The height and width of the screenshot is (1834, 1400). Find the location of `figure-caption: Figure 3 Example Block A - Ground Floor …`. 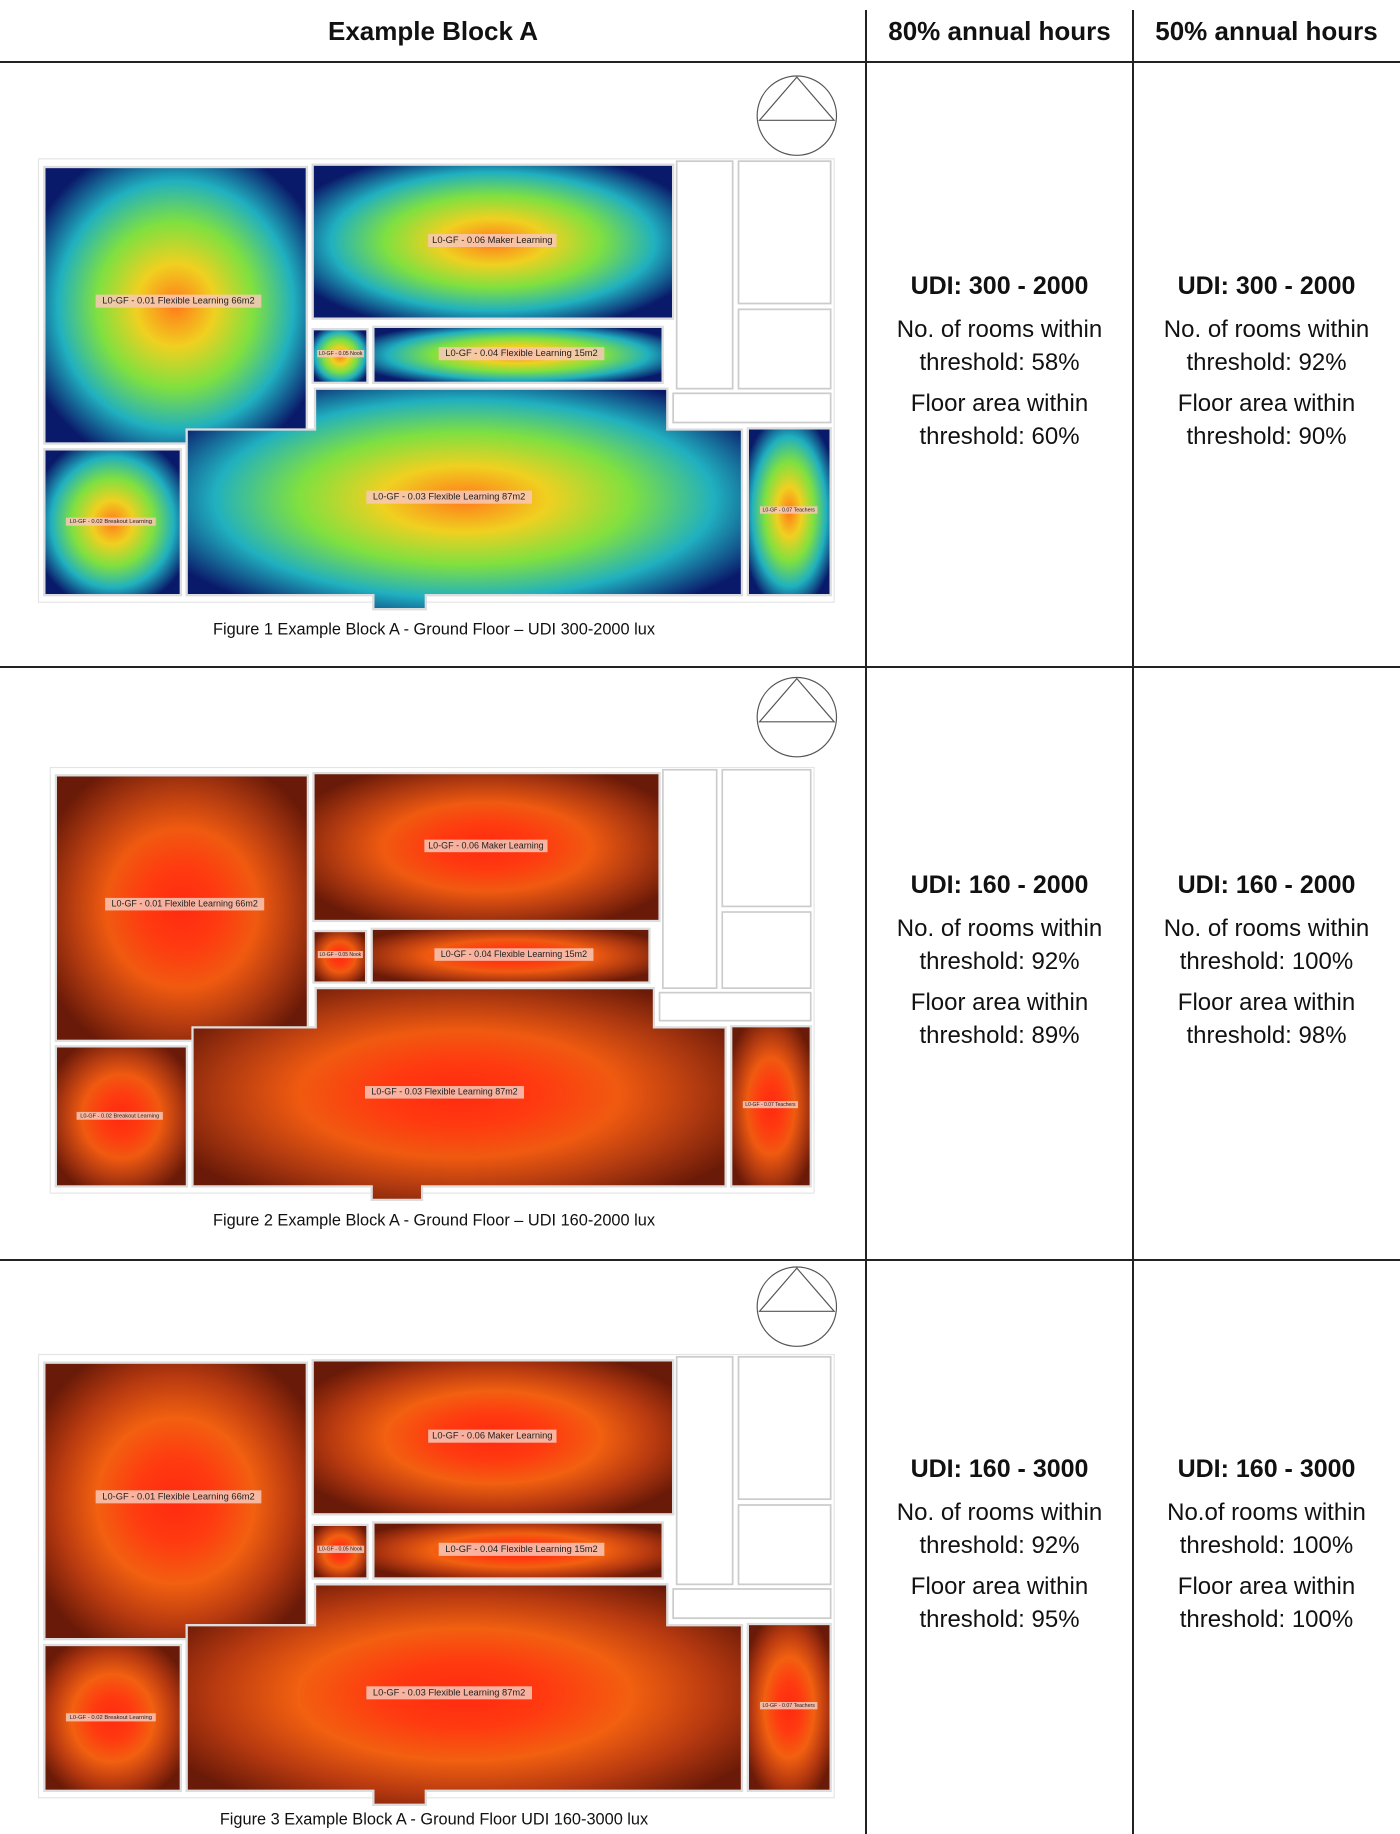

figure-caption: Figure 3 Example Block A - Ground Floor … is located at coordinates (434, 1819).